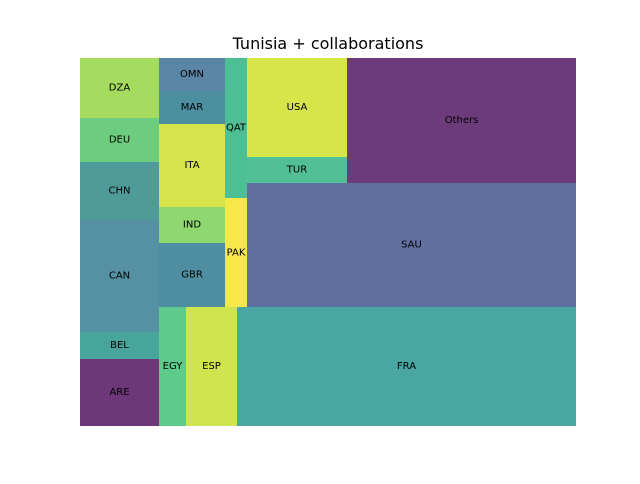  I want to click on tile-omn, so click(192, 74).